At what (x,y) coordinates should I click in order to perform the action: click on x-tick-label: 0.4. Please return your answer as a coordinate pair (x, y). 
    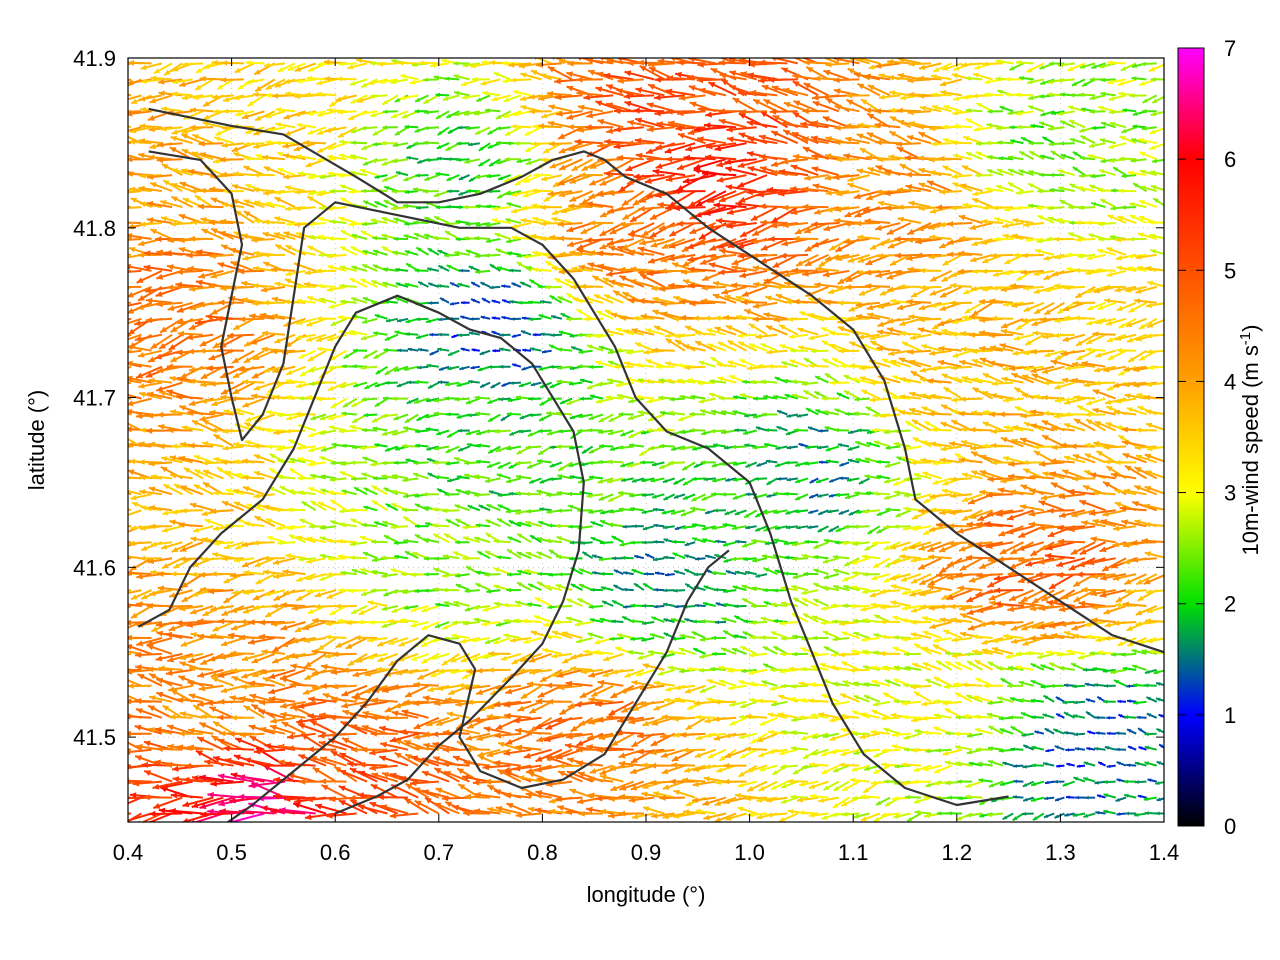
    Looking at the image, I should click on (128, 852).